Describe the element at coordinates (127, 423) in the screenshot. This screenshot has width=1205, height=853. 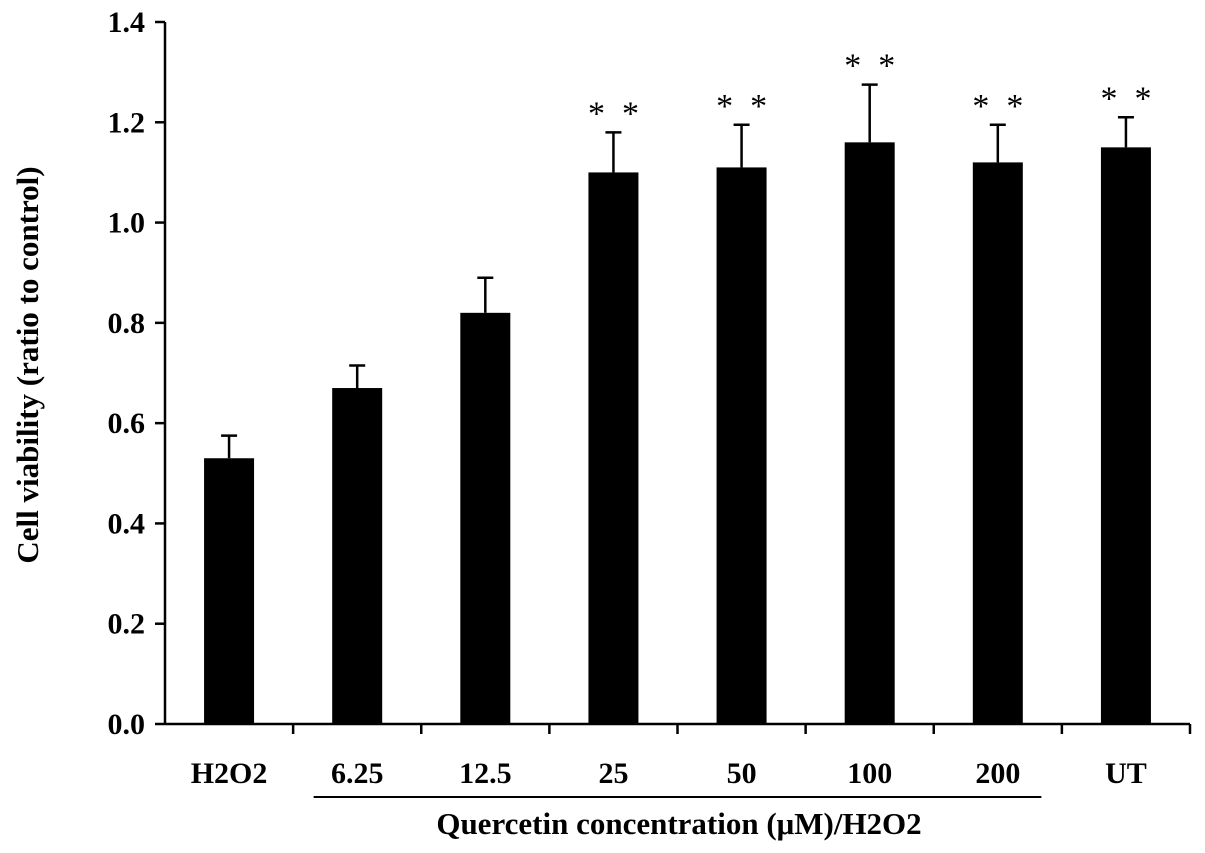
I see `y-tick-label: 0.6` at that location.